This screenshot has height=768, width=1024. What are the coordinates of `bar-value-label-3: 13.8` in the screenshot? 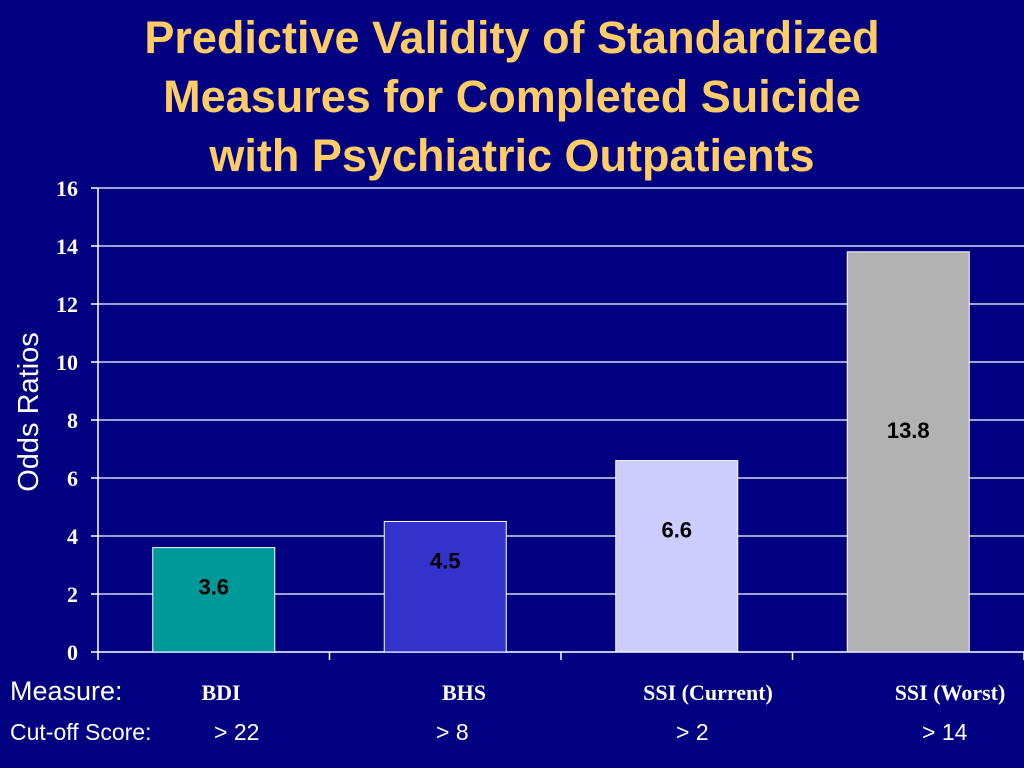 It's located at (908, 430).